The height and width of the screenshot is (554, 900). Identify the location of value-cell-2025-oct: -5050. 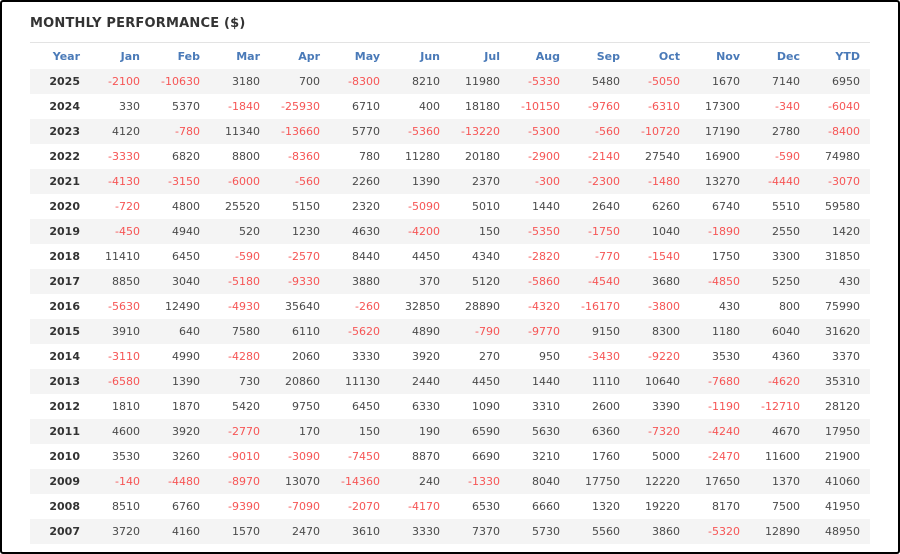
(660, 81).